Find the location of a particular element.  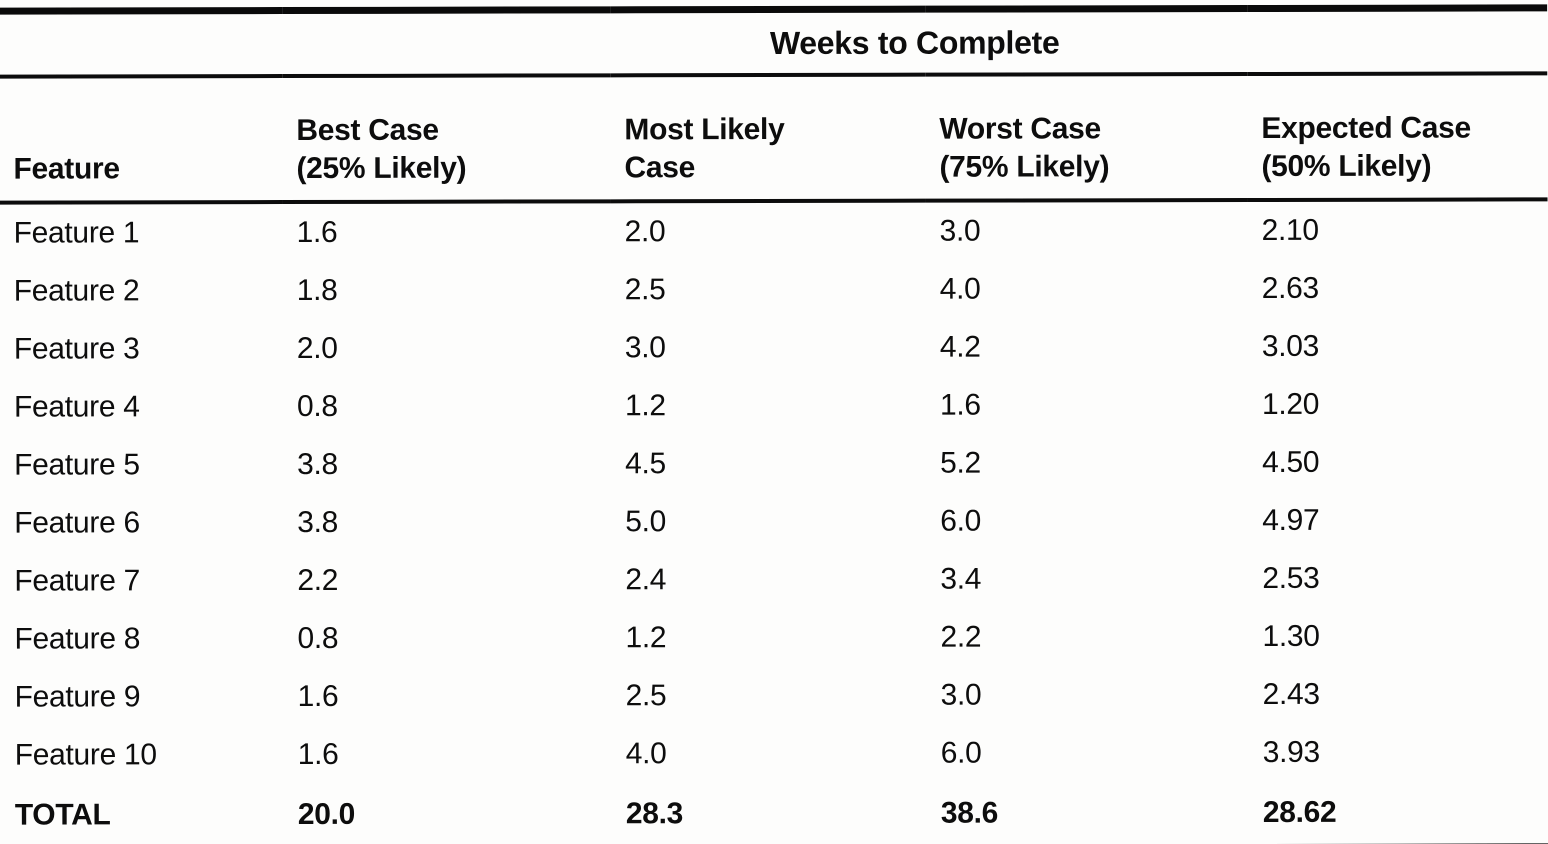

worst-case-cell: 5.2 is located at coordinates (960, 463).